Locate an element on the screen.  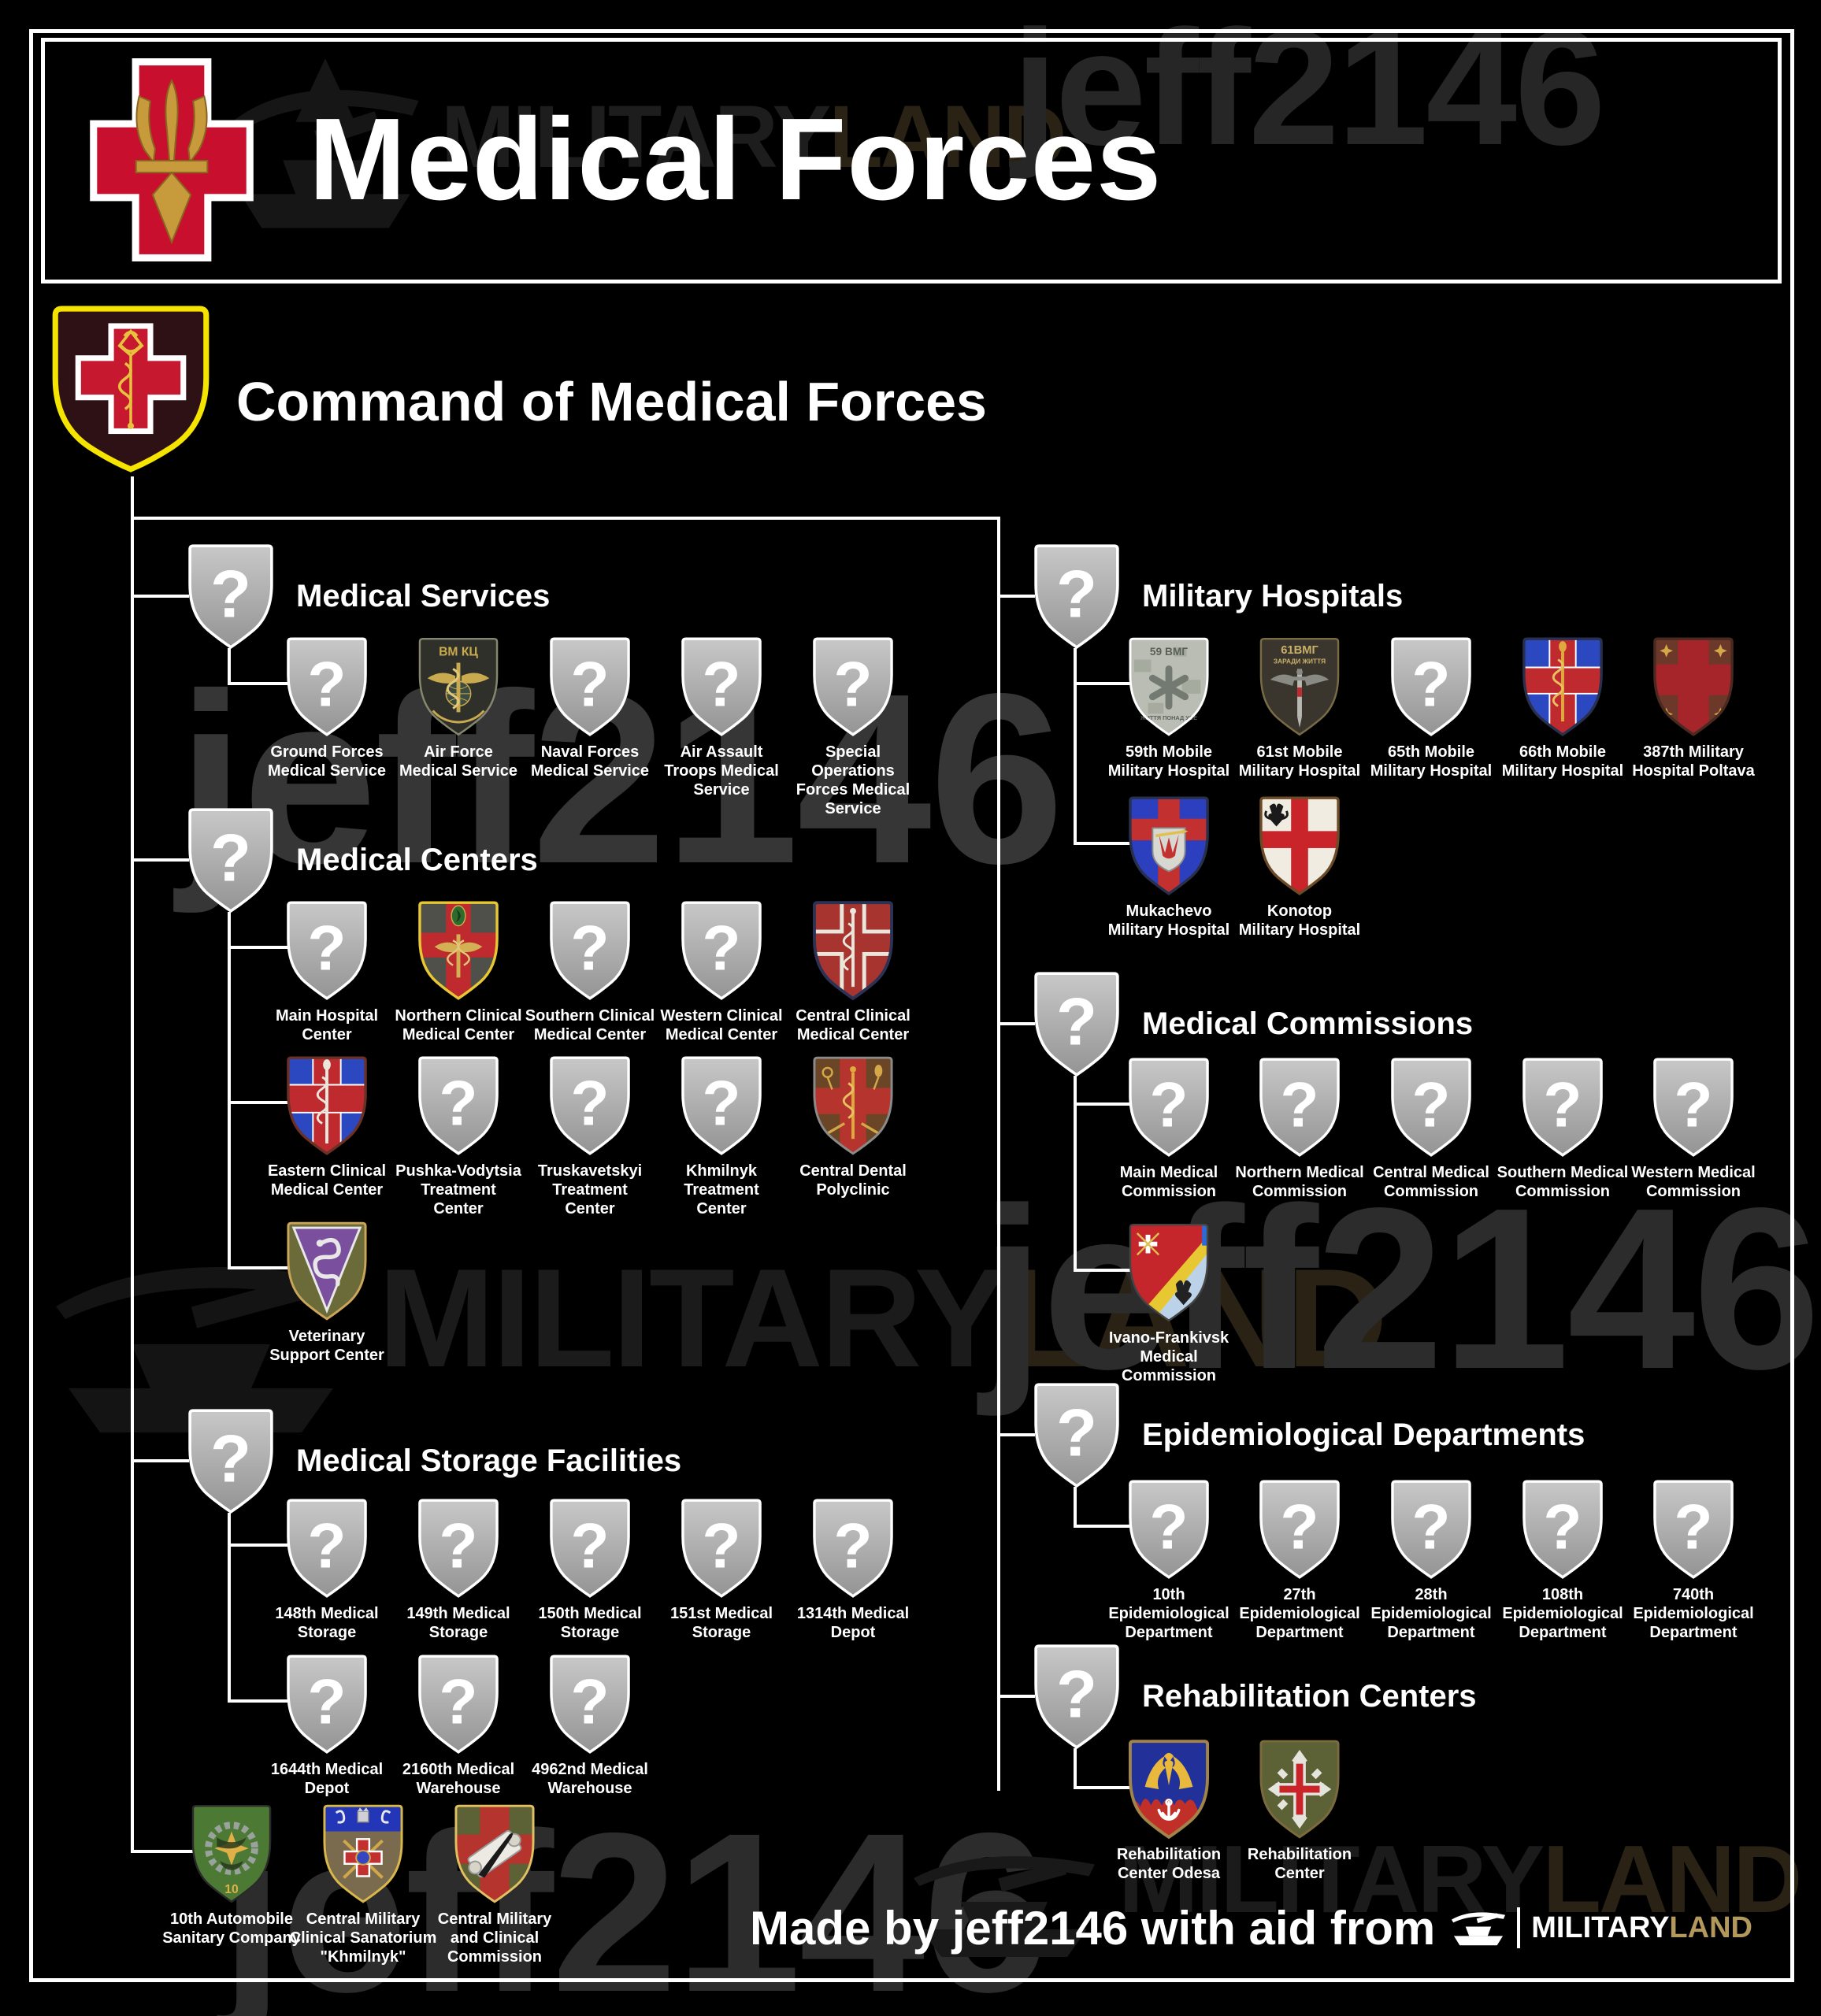
header-box is located at coordinates (911, 161).